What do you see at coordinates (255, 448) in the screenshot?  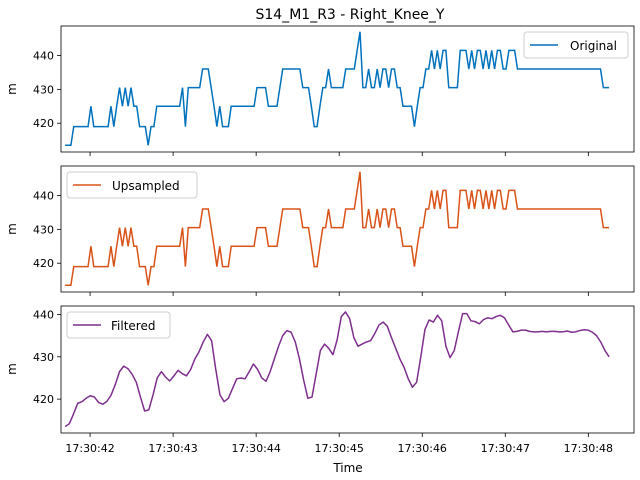 I see `x-tick-label: 17:30:44` at bounding box center [255, 448].